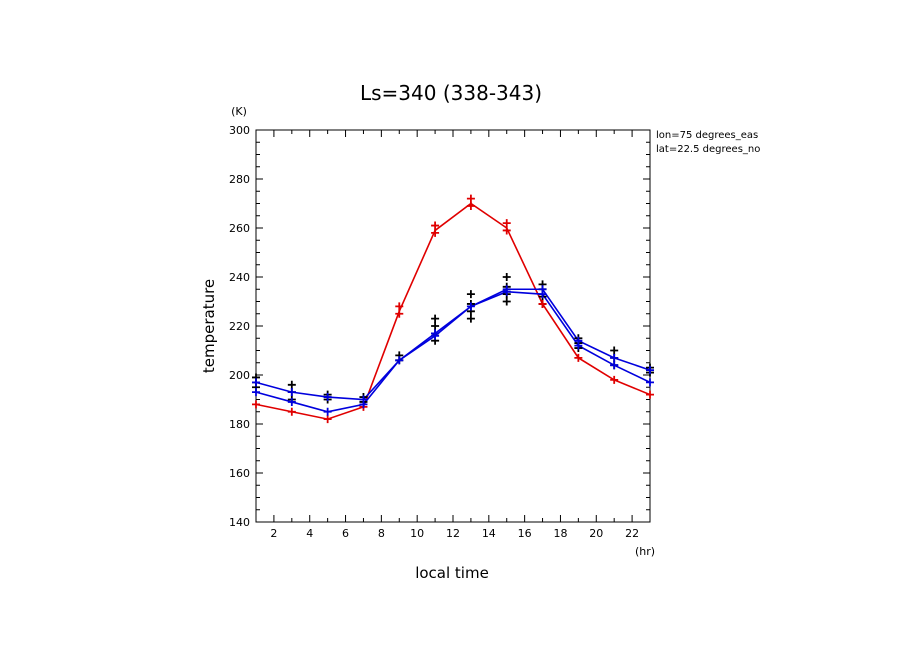 The height and width of the screenshot is (654, 904). I want to click on y-tick-label: 140, so click(239, 522).